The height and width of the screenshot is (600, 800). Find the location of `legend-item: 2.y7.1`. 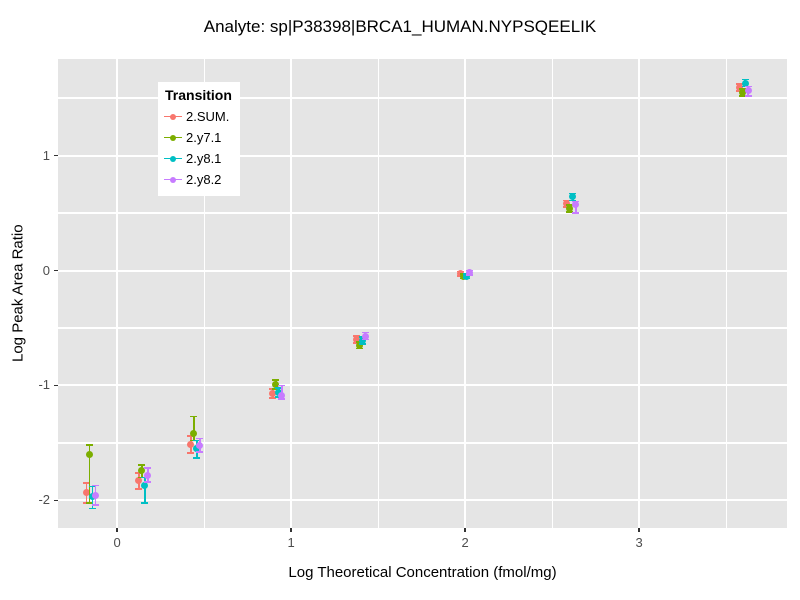

legend-item: 2.y7.1 is located at coordinates (198, 137).